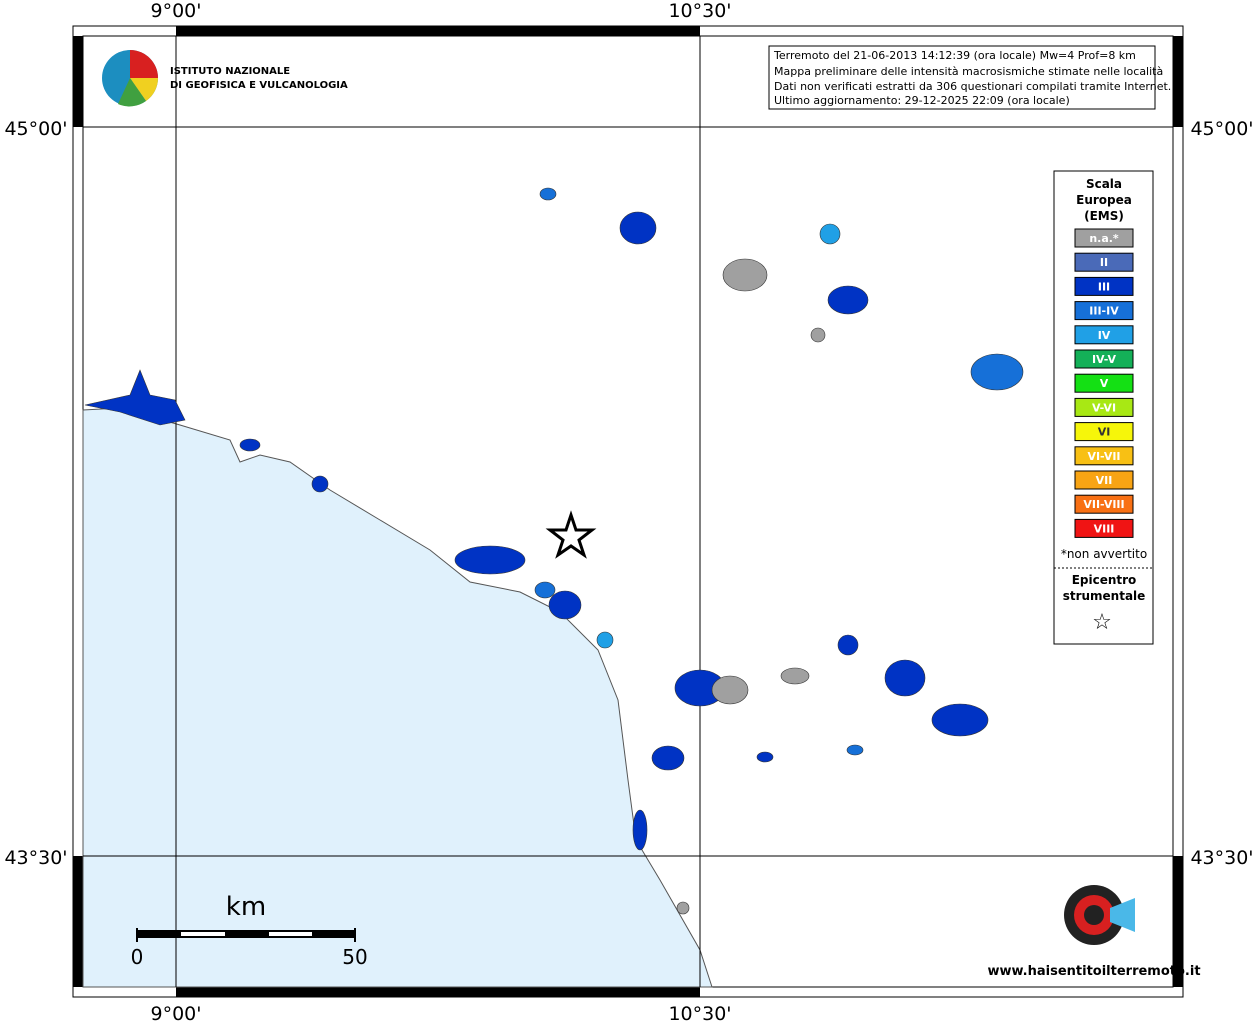 The image size is (1256, 1024). I want to click on legend-label: VII, so click(1104, 480).